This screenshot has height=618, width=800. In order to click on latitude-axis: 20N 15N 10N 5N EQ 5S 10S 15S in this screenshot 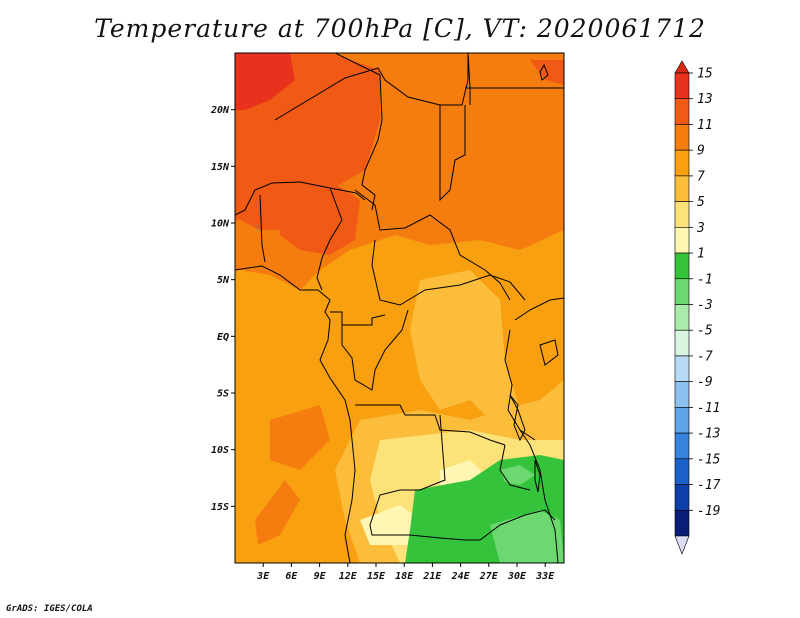, I will do `click(222, 309)`.